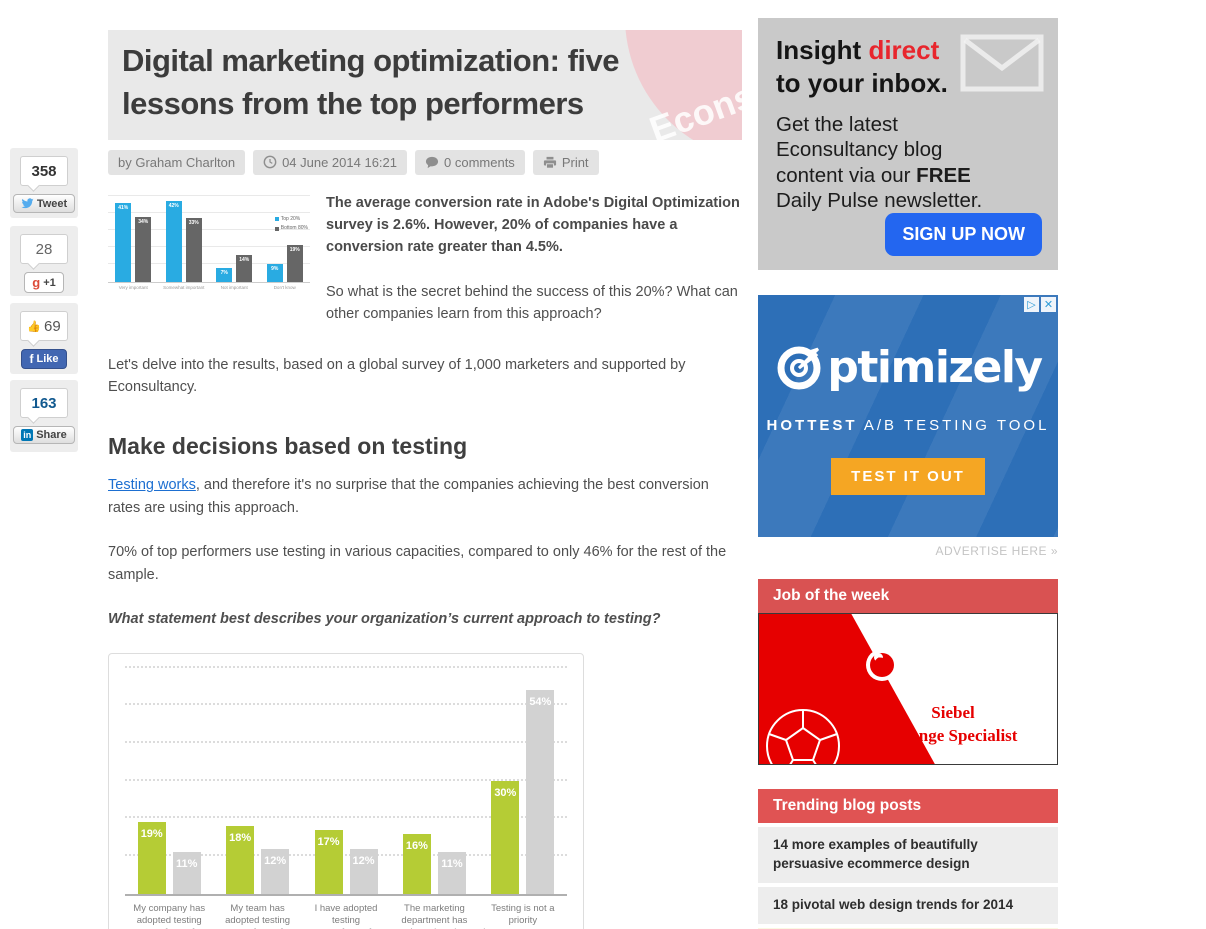  What do you see at coordinates (1031, 304) in the screenshot?
I see `adchoices-icon: ▷` at bounding box center [1031, 304].